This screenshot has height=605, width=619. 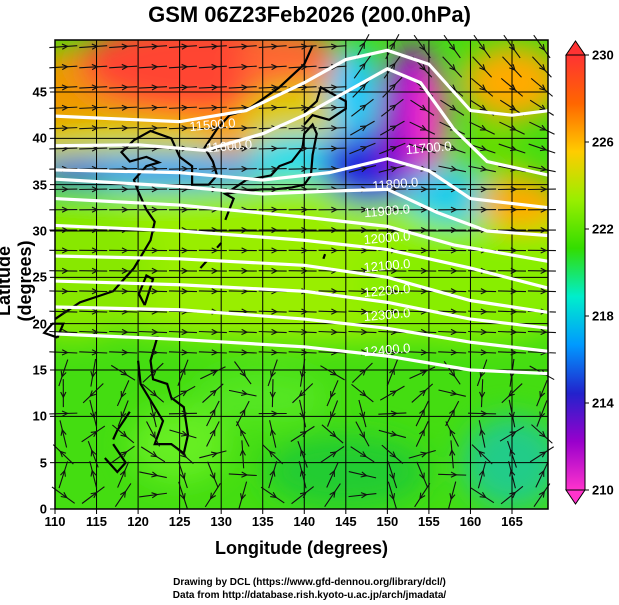 What do you see at coordinates (39, 416) in the screenshot?
I see `y-tick-label: 10` at bounding box center [39, 416].